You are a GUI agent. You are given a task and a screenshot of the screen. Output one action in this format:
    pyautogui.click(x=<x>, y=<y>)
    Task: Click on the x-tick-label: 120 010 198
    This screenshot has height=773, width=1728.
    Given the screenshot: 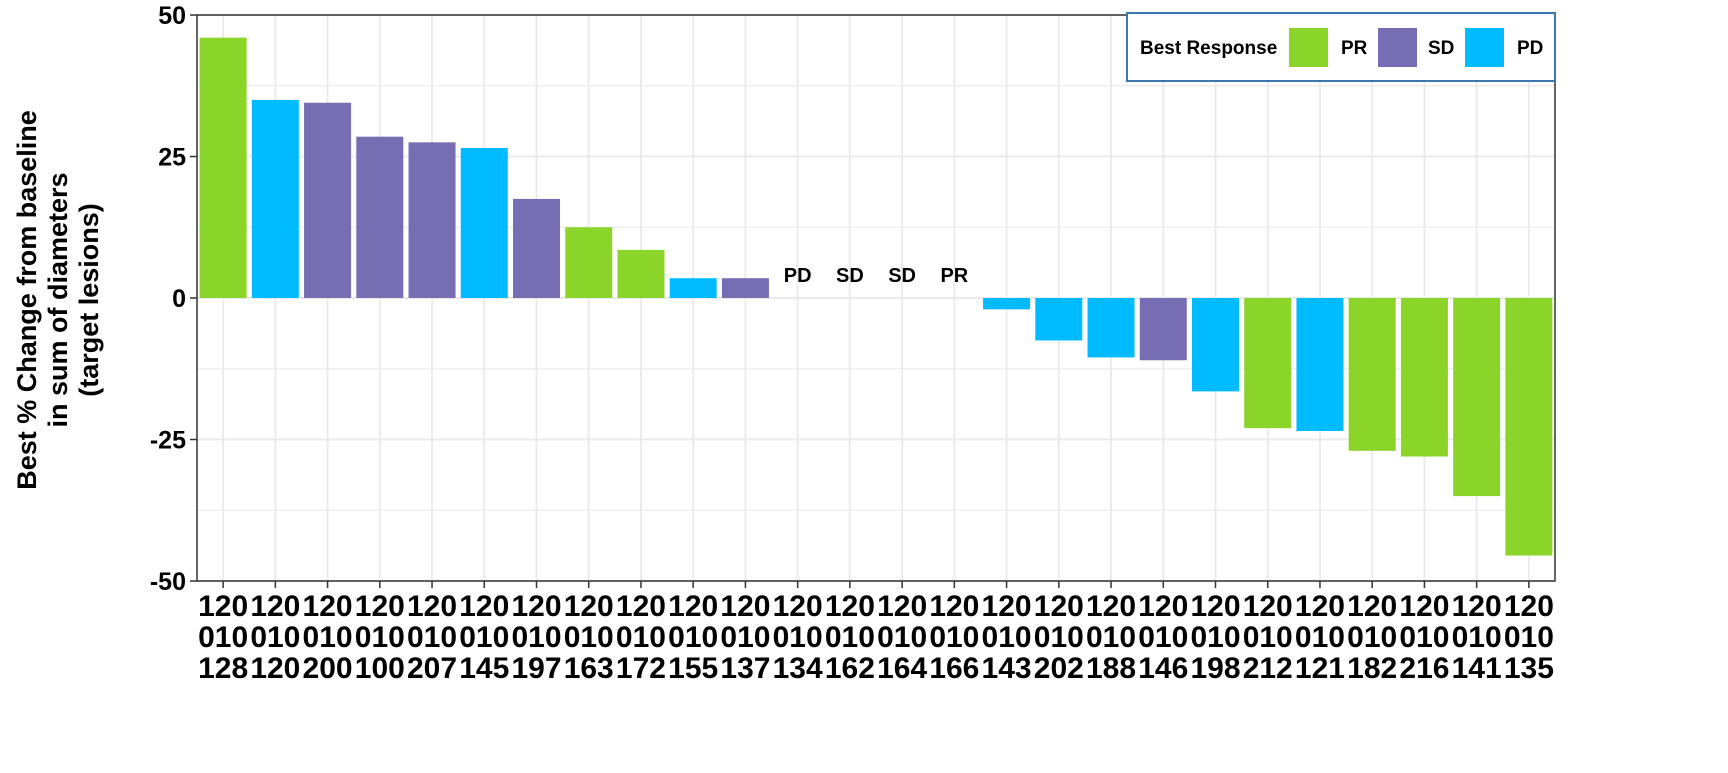 What is the action you would take?
    pyautogui.click(x=1215, y=637)
    